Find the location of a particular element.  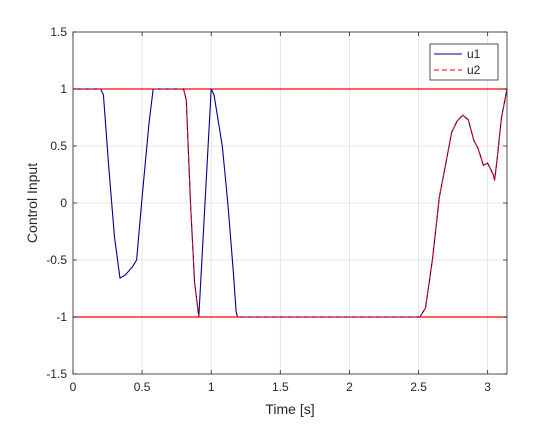

legend: u1 u2 is located at coordinates (464, 62).